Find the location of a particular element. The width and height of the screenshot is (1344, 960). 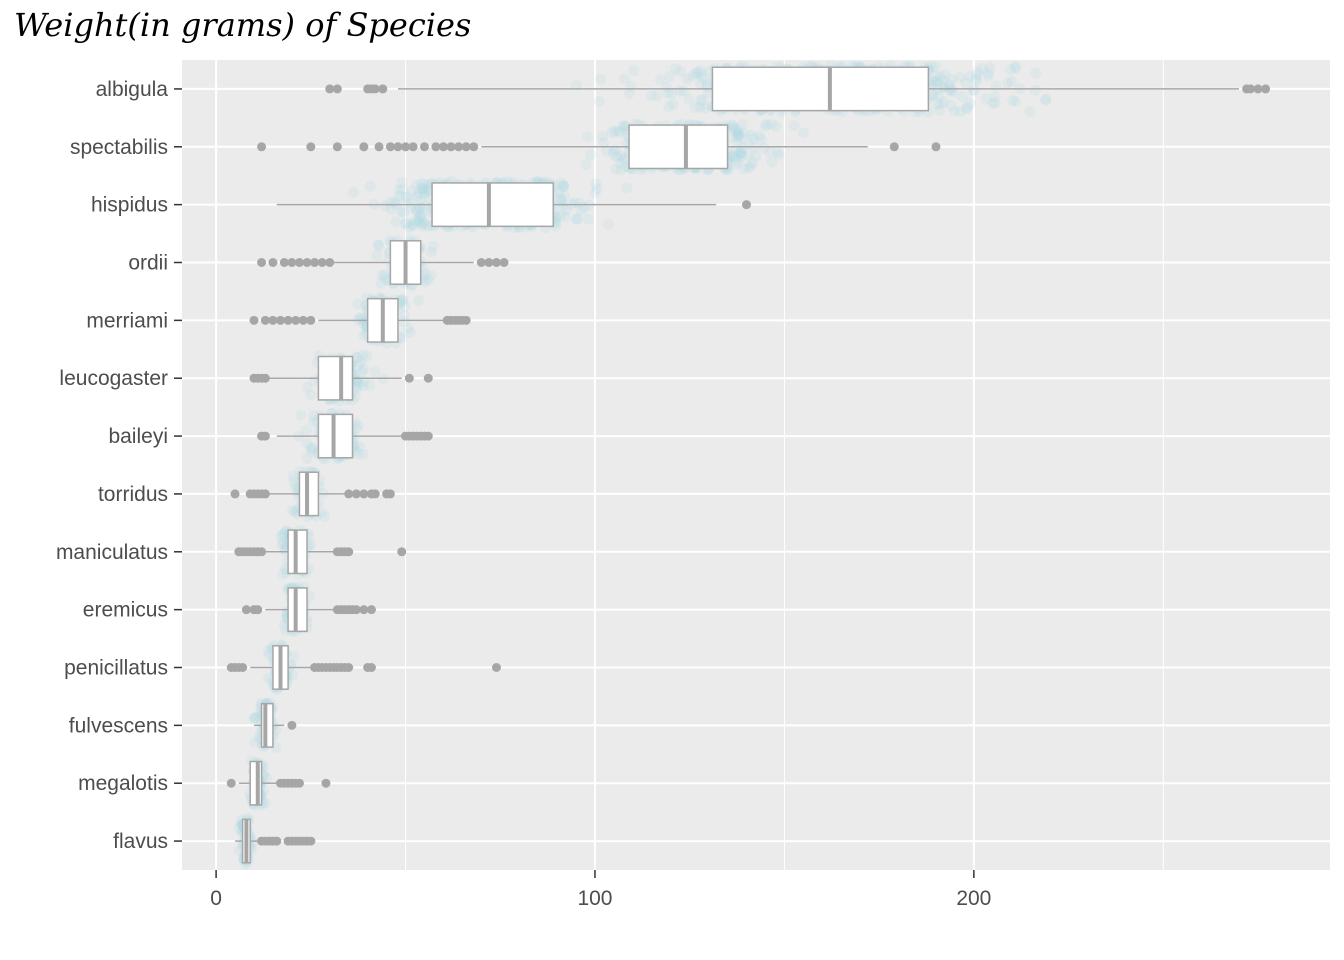

x-tick-label: 0 is located at coordinates (216, 898).